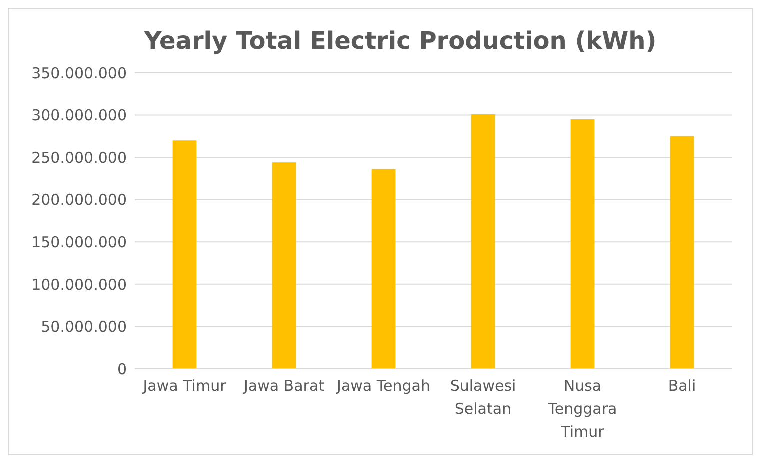 The height and width of the screenshot is (461, 759). I want to click on x-tick-label: Jawa Tengah, so click(383, 386).